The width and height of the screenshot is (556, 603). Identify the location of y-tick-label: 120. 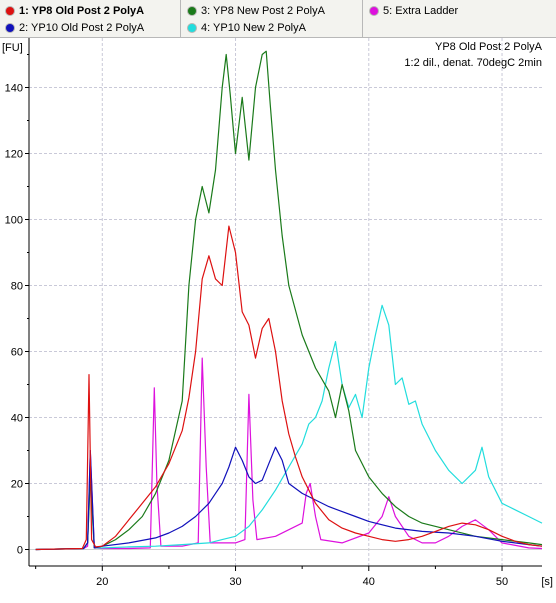
(14, 155).